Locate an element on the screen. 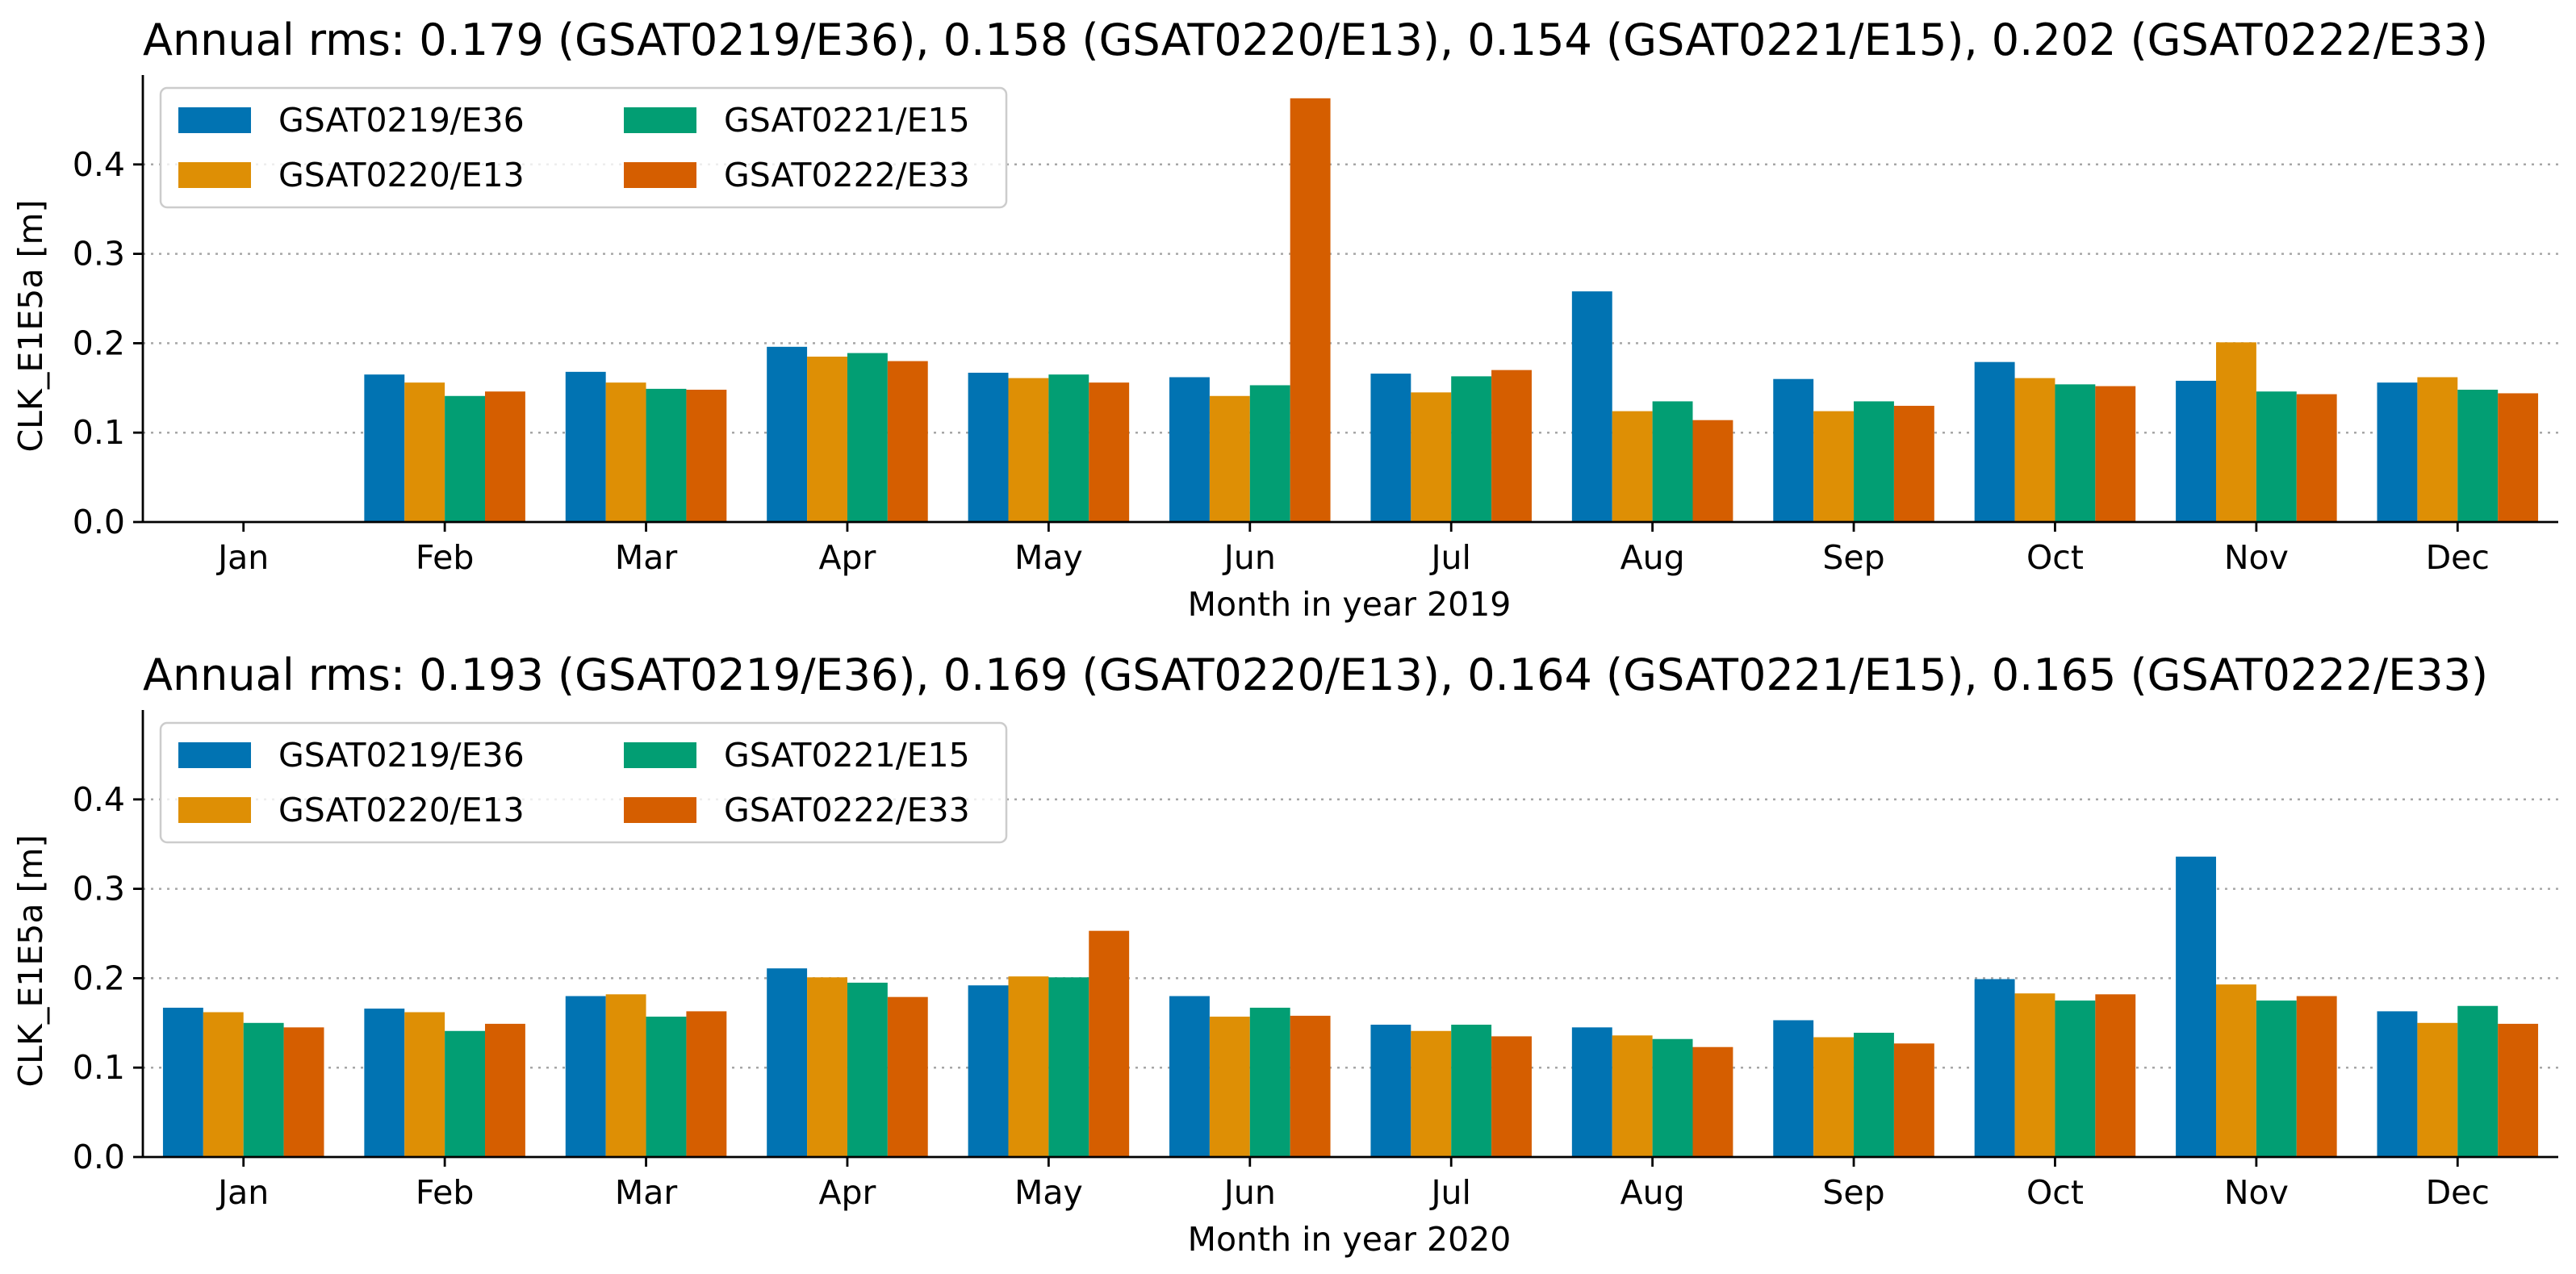 This screenshot has width=2576, height=1274. legend-swatch-gsat0220-e13 is located at coordinates (214, 175).